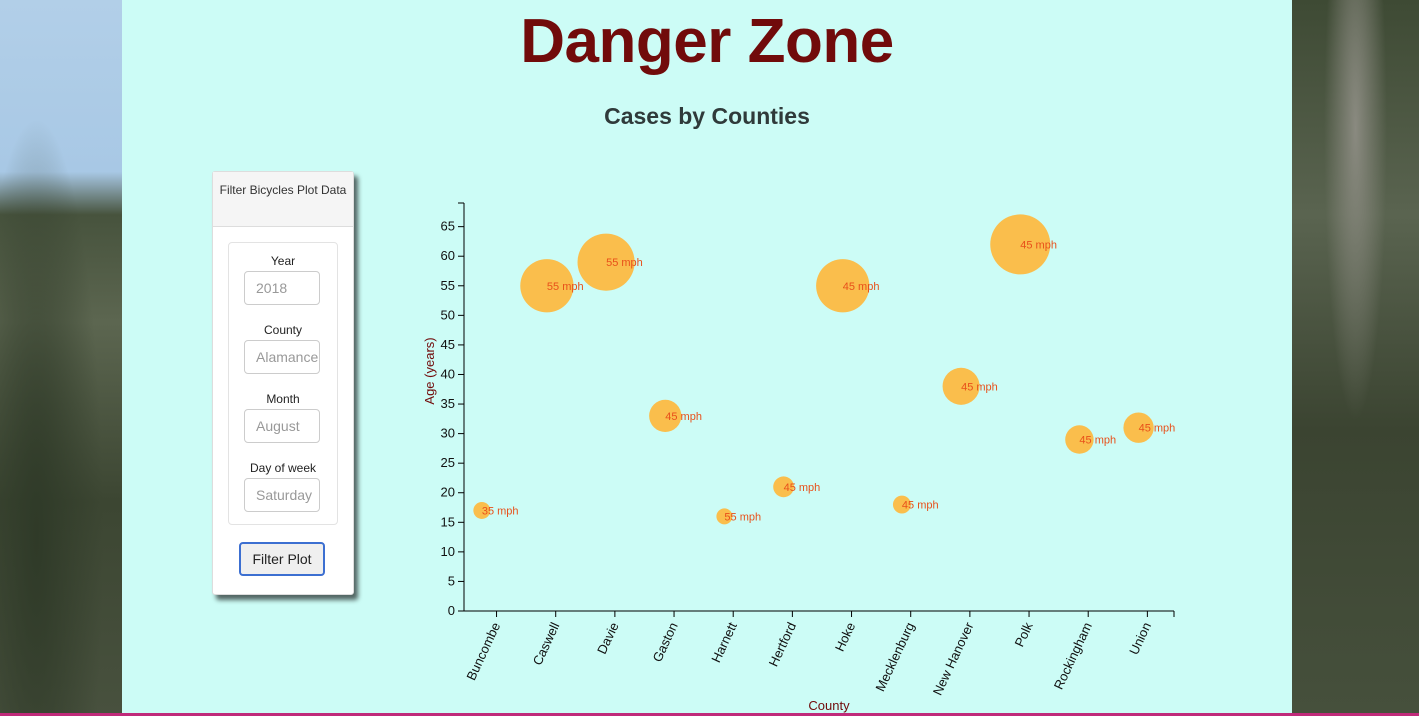  Describe the element at coordinates (448, 255) in the screenshot. I see `y-tick-label: 60` at that location.